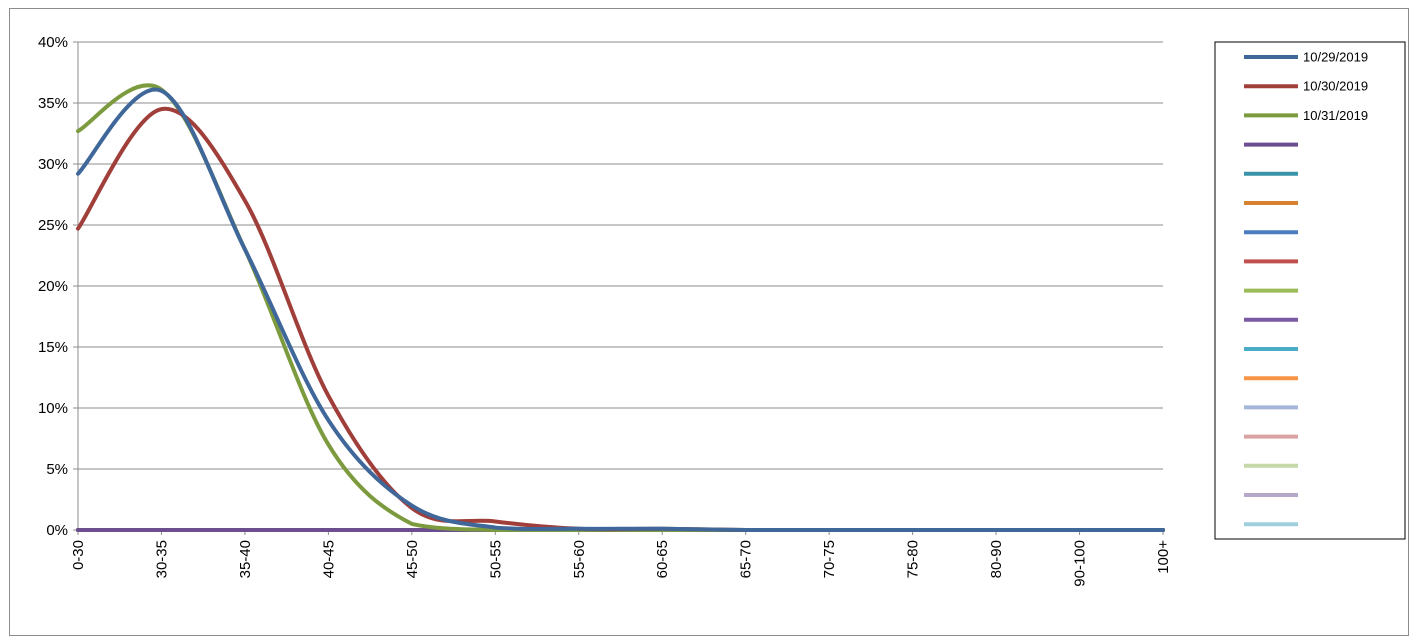 This screenshot has height=643, width=1416. I want to click on x-tick-label: 90-100, so click(1080, 563).